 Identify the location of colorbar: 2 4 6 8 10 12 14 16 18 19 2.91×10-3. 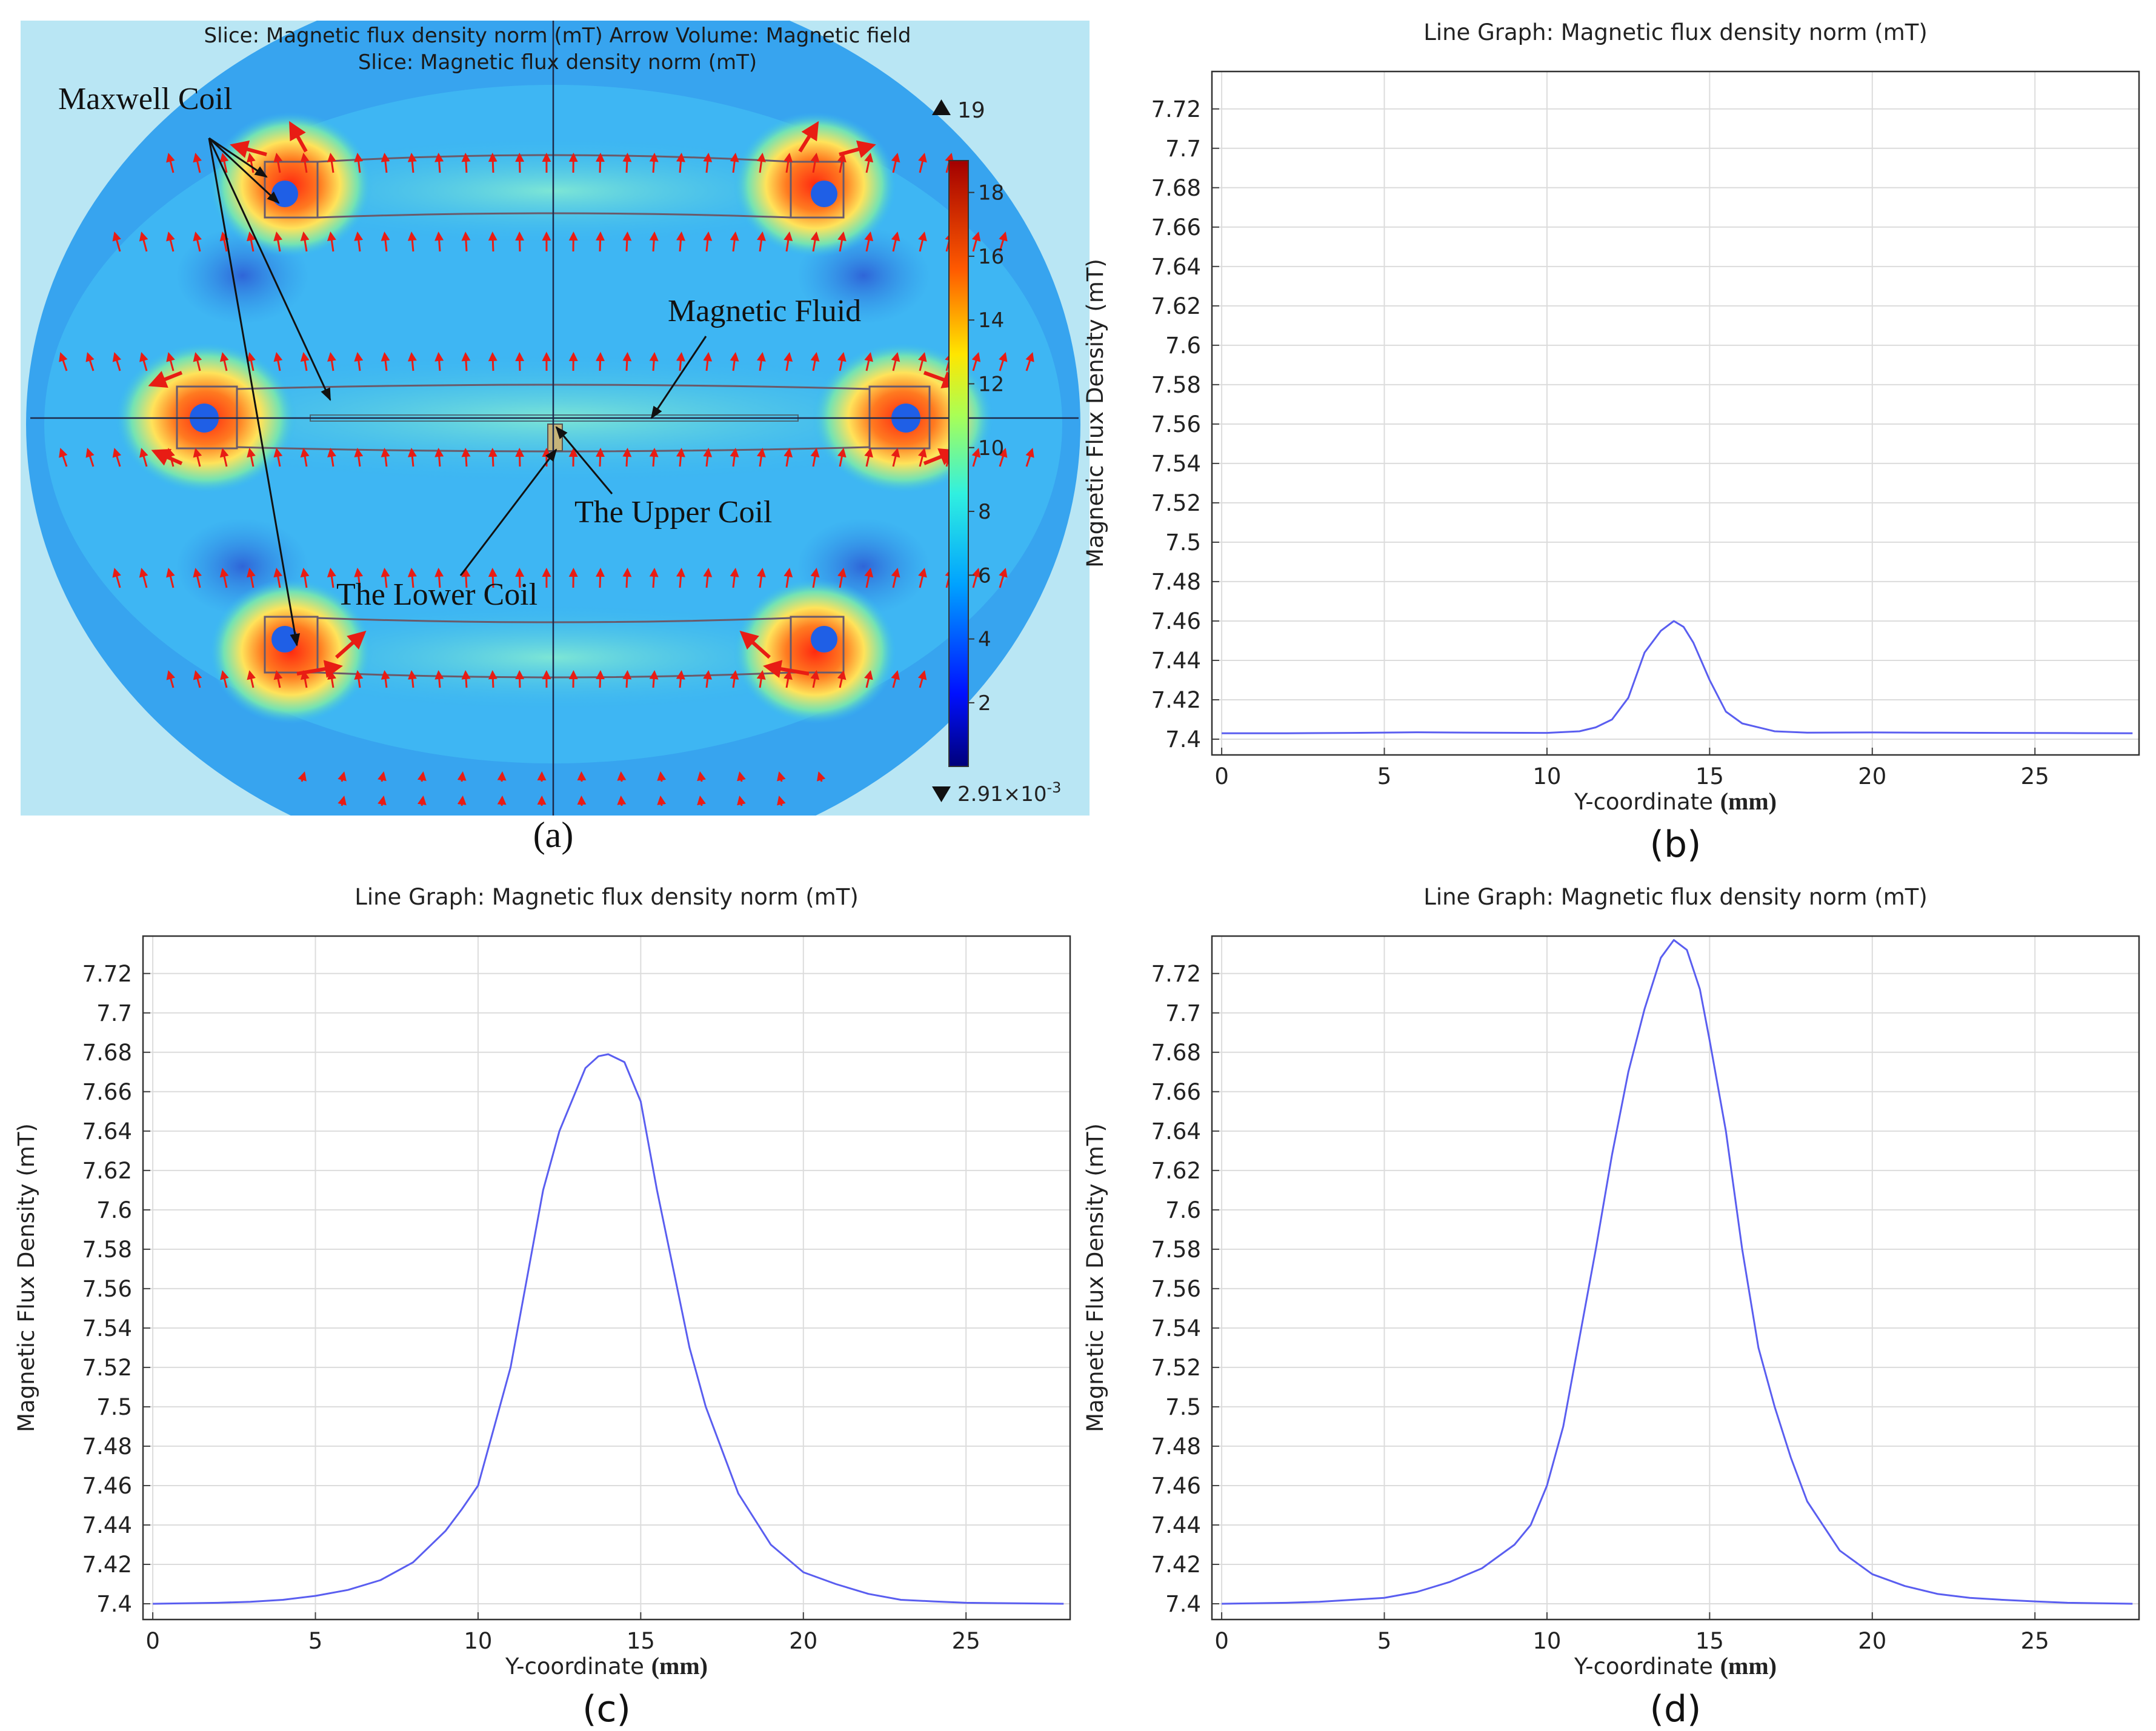
(996, 452).